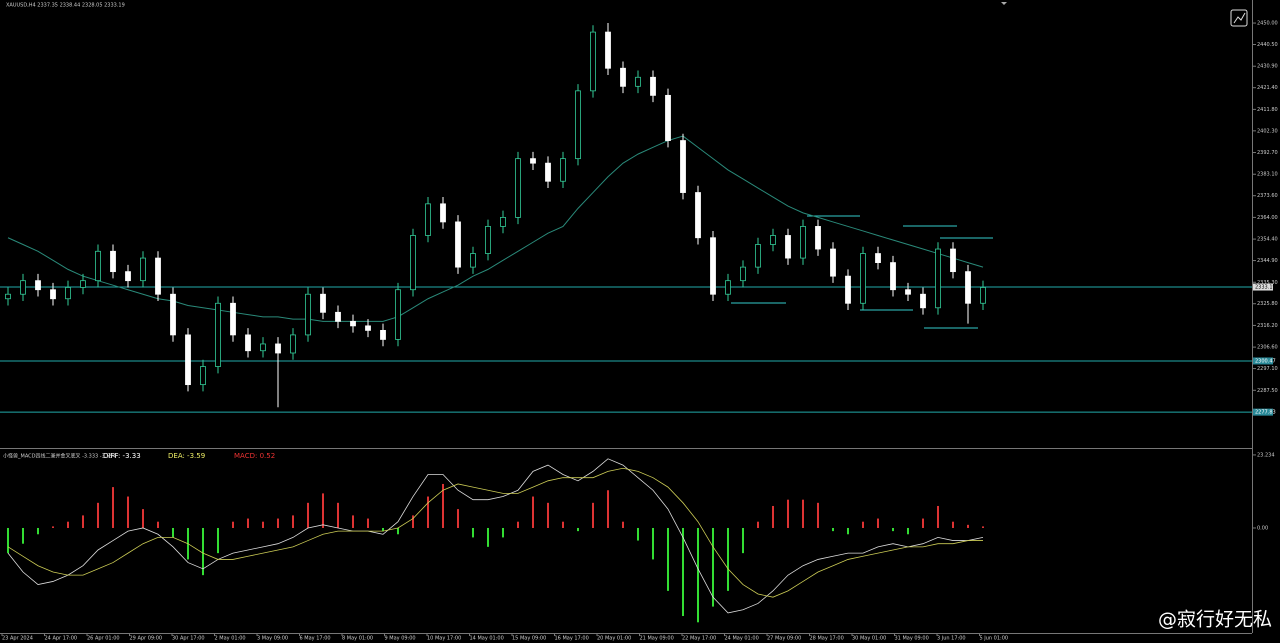  I want to click on x-tick-label: 21 May 09:00, so click(657, 639).